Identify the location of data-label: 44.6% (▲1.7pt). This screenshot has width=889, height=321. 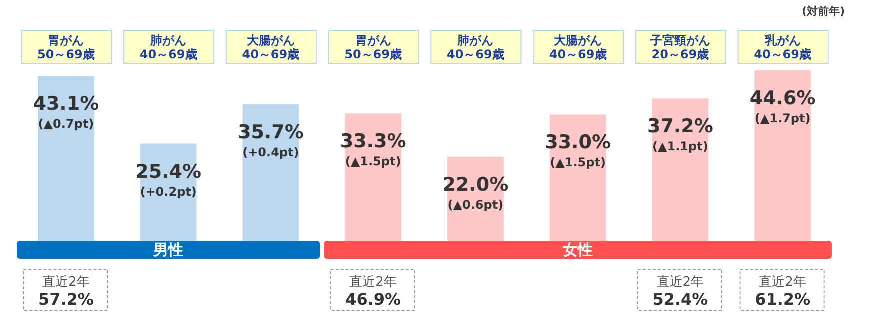
(783, 106).